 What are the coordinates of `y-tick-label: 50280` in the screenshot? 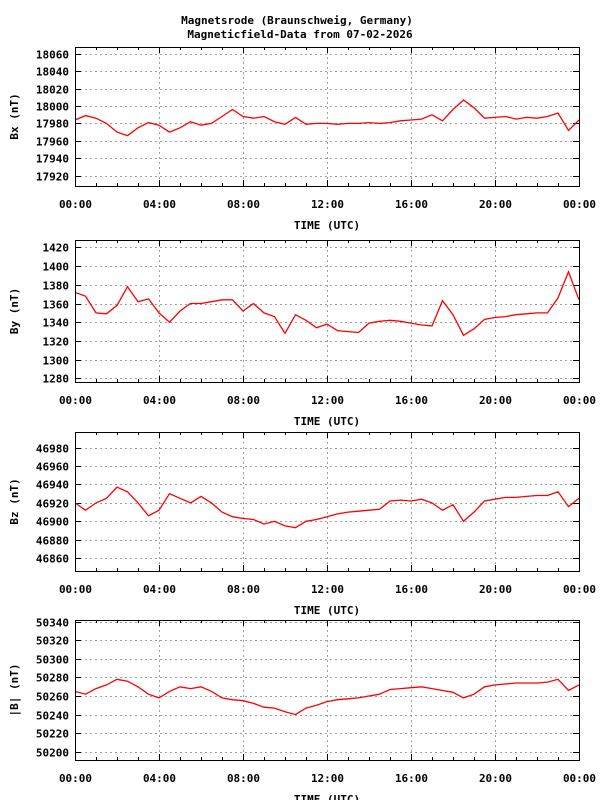 It's located at (52, 678).